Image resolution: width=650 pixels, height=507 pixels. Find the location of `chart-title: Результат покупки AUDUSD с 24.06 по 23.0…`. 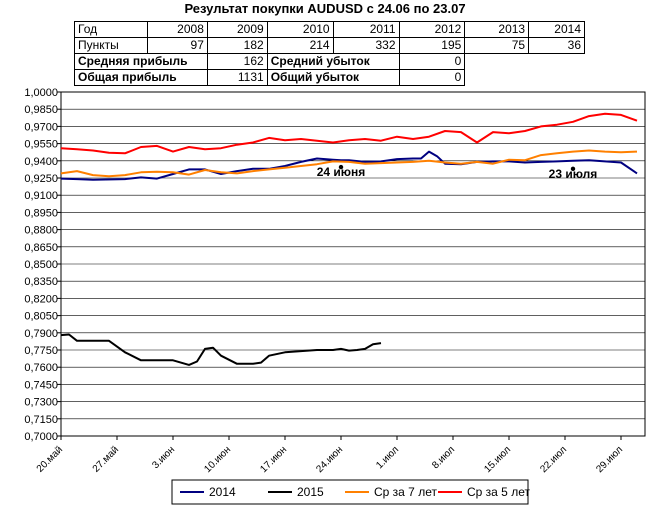

chart-title: Результат покупки AUDUSD с 24.06 по 23.0… is located at coordinates (325, 8).